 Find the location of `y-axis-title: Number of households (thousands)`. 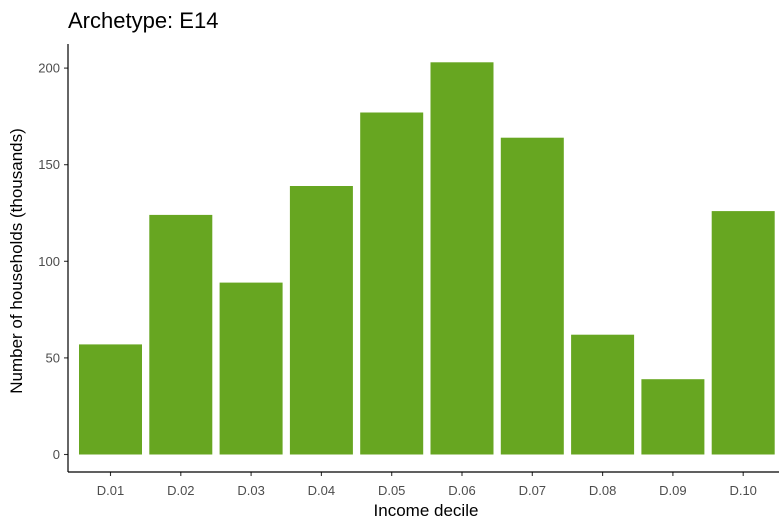

y-axis-title: Number of households (thousands) is located at coordinates (16, 261).